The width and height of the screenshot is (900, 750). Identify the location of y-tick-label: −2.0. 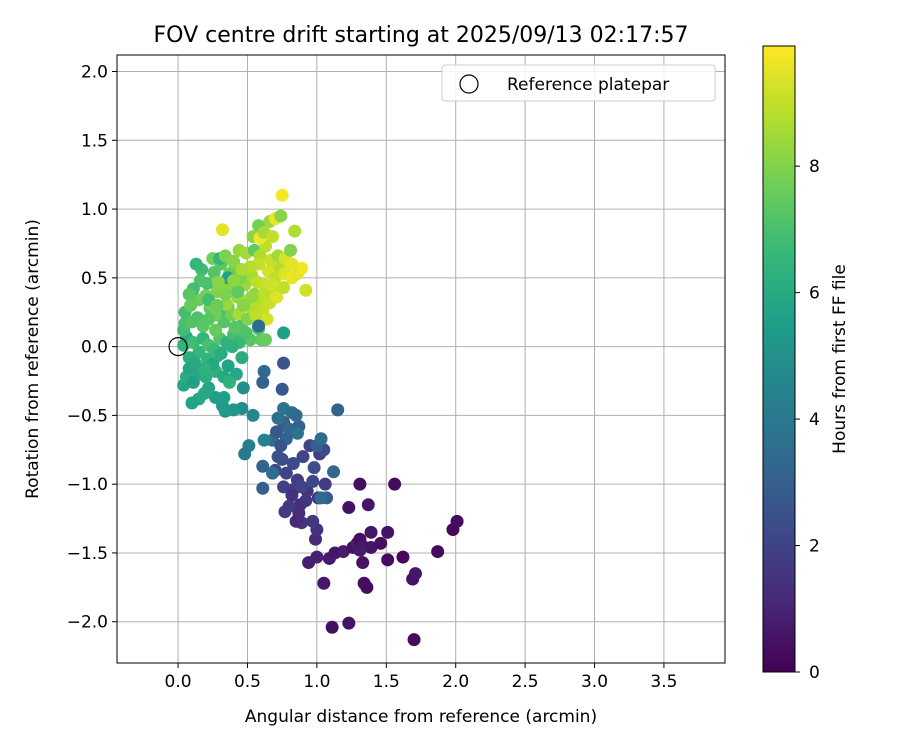
(87, 623).